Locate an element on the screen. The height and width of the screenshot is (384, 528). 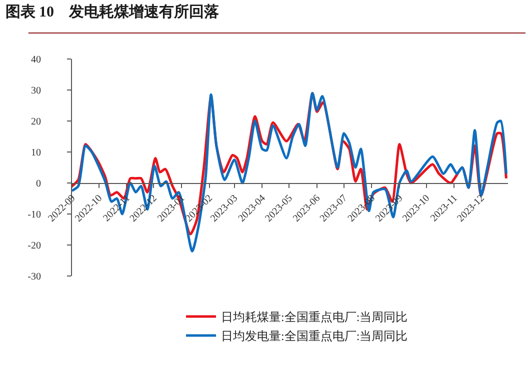
y-tick-label: -30 is located at coordinates (34, 277).